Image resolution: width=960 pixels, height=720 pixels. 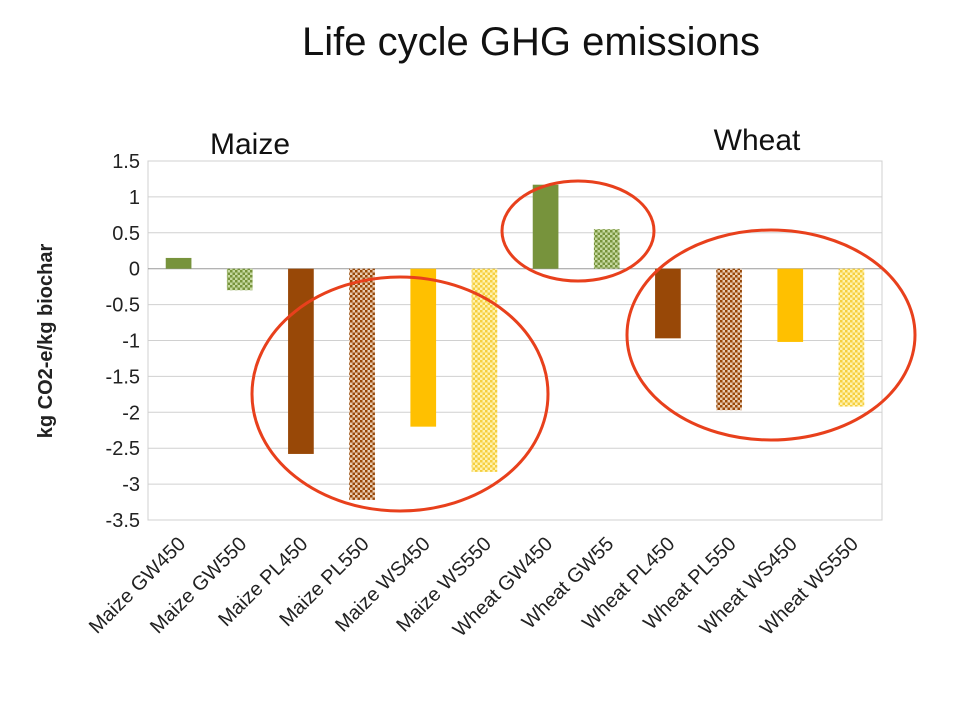 What do you see at coordinates (126, 234) in the screenshot?
I see `y-tick-label: 0.5` at bounding box center [126, 234].